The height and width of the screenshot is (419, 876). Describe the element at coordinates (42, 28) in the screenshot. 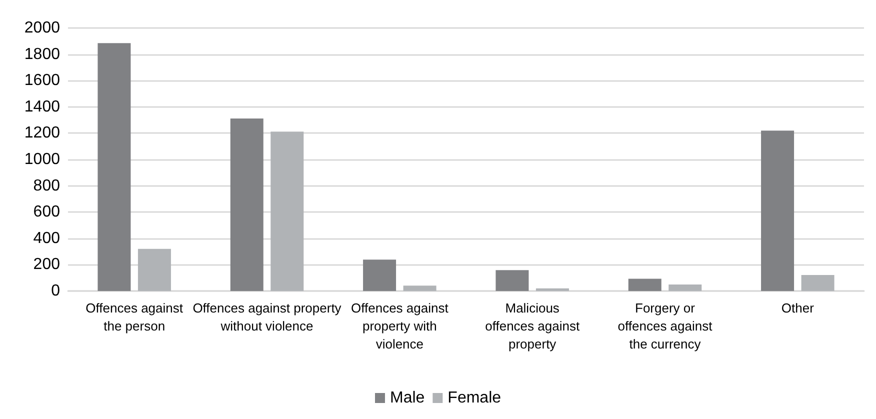

I see `y-tick-label: 2000` at that location.